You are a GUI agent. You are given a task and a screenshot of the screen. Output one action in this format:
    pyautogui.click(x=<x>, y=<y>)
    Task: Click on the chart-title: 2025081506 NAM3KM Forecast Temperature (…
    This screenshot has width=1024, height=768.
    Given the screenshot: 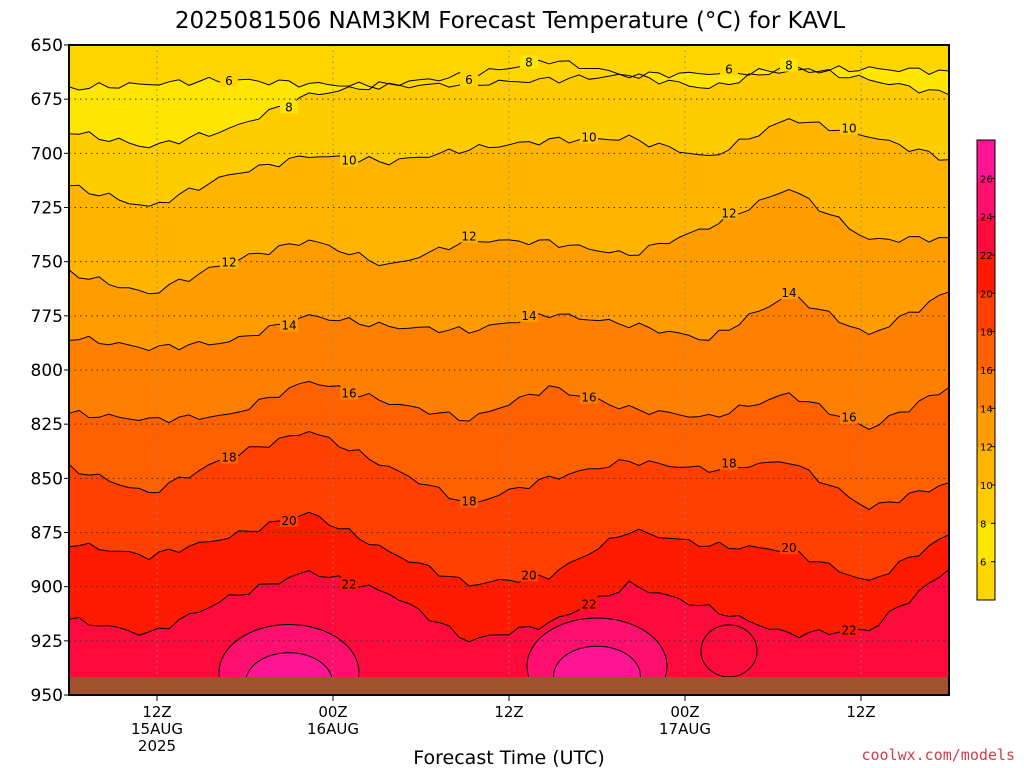 What is the action you would take?
    pyautogui.click(x=510, y=21)
    